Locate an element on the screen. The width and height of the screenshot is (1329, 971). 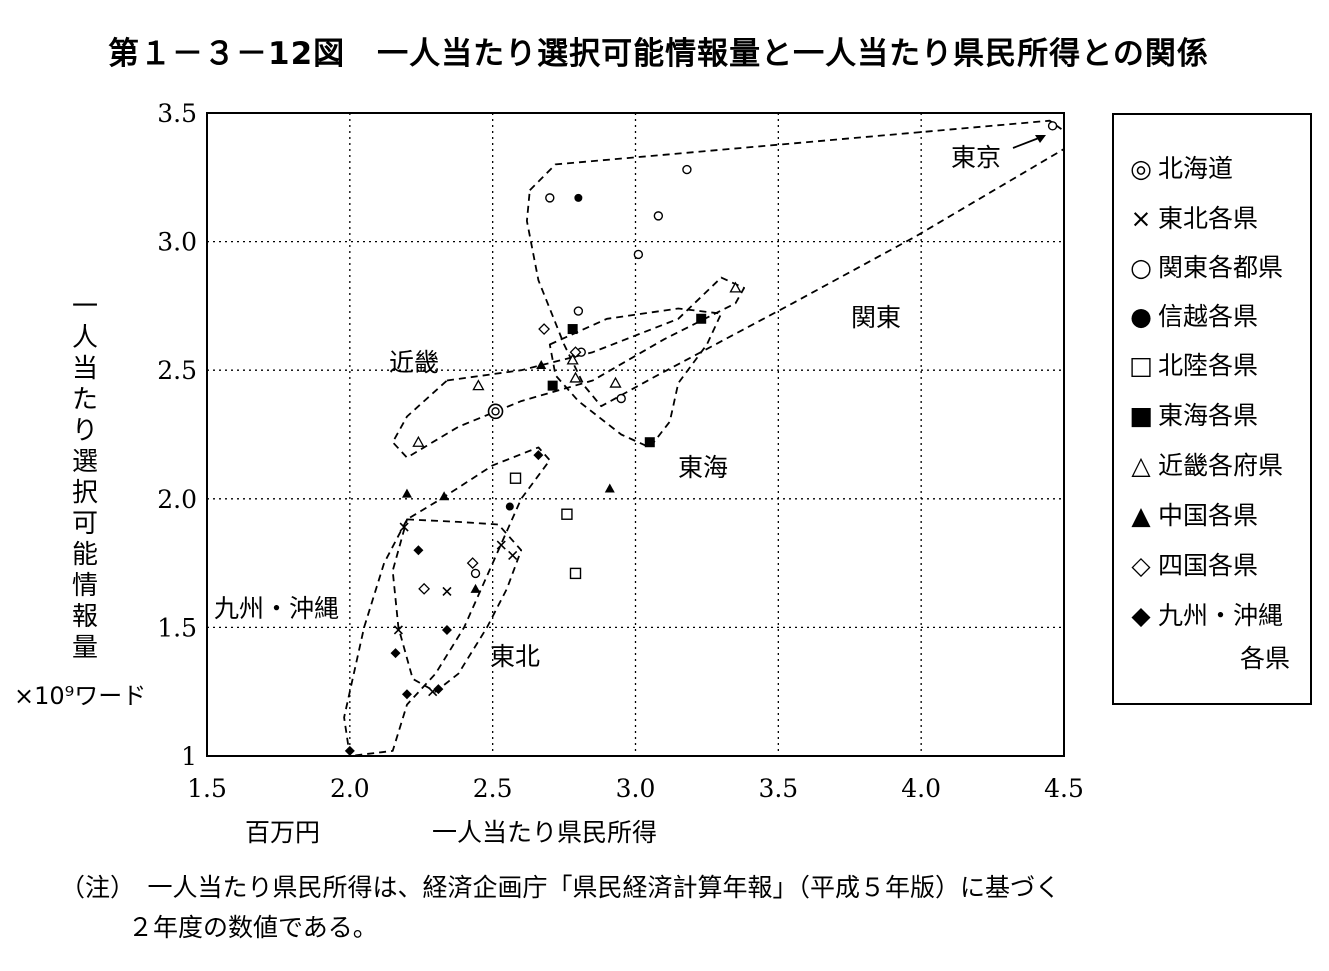
legend-item-tokai: ■ 東海各県 is located at coordinates (1193, 414).